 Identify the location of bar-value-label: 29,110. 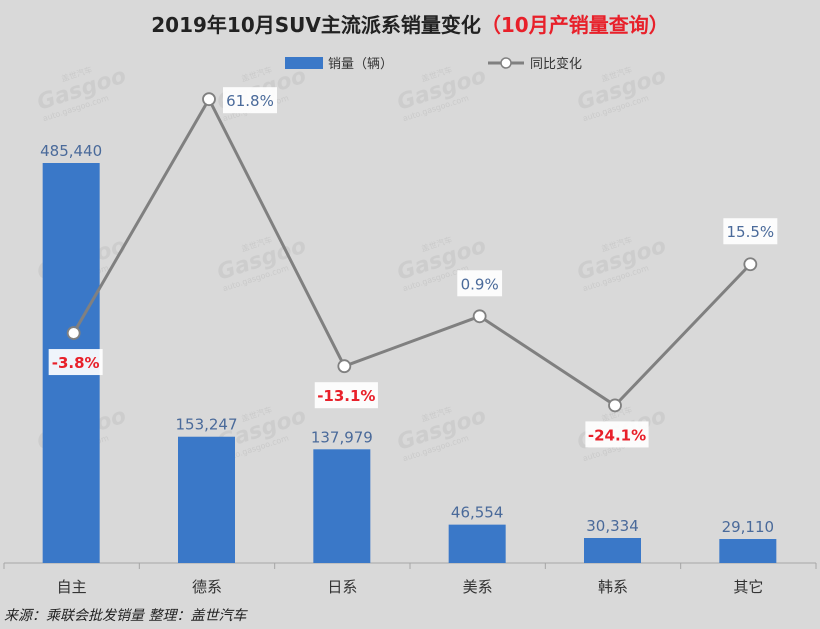
(748, 527).